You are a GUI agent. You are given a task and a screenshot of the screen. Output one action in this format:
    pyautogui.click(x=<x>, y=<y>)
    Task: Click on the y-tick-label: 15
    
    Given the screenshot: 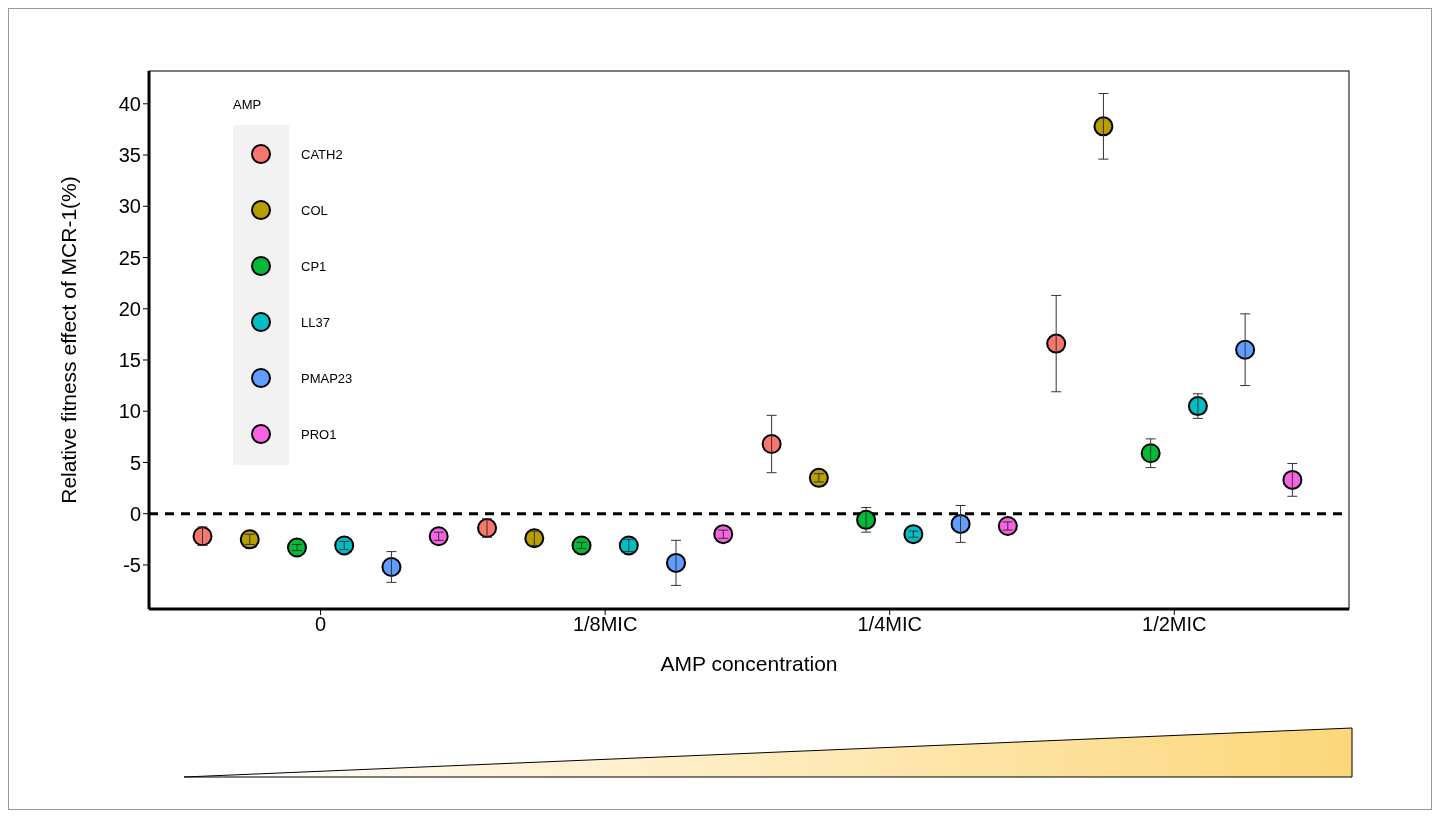 What is the action you would take?
    pyautogui.click(x=129, y=360)
    